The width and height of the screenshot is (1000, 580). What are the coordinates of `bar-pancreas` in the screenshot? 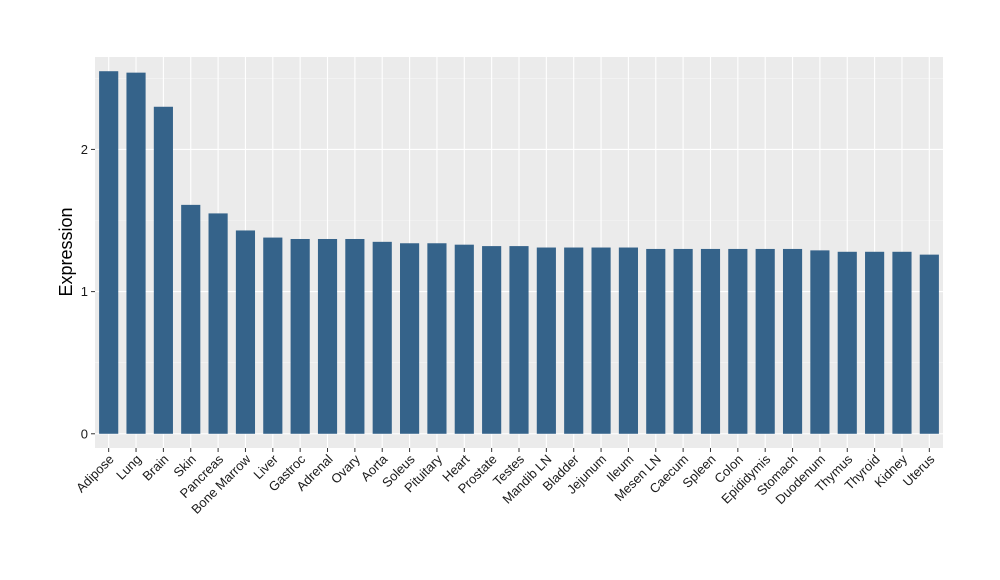 It's located at (218, 323).